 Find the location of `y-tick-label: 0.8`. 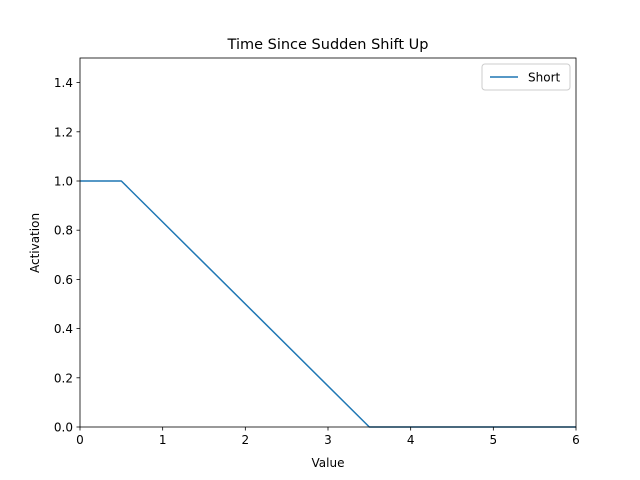

y-tick-label: 0.8 is located at coordinates (63, 231).